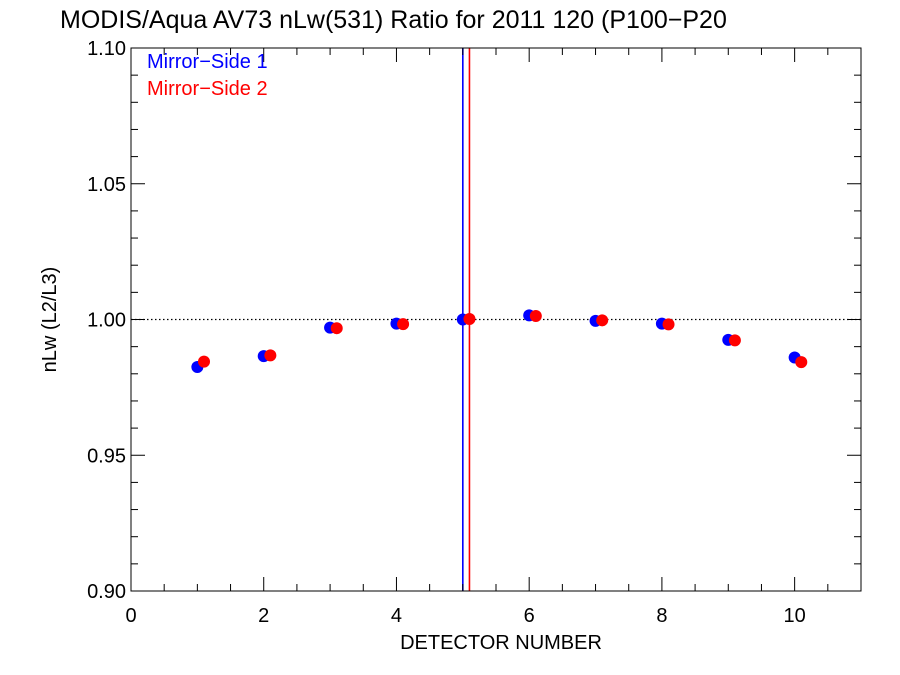 This screenshot has width=900, height=675. Describe the element at coordinates (106, 321) in the screenshot. I see `y-tick-label: 1.00` at that location.